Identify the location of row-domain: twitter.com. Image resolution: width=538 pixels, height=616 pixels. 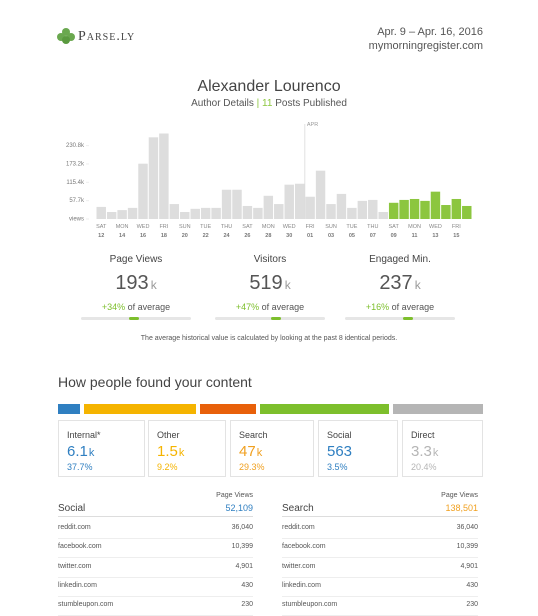
(299, 566).